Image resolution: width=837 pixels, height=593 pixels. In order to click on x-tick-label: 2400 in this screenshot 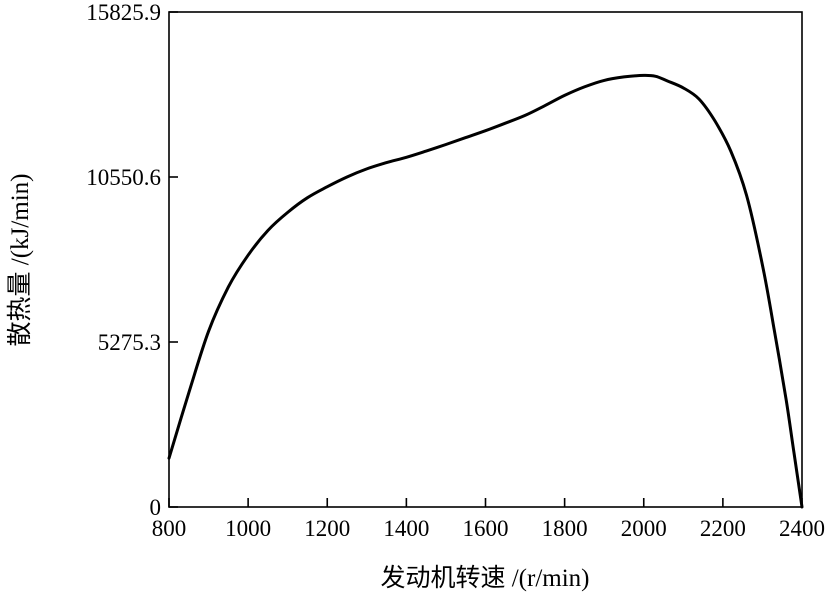, I will do `click(802, 528)`.